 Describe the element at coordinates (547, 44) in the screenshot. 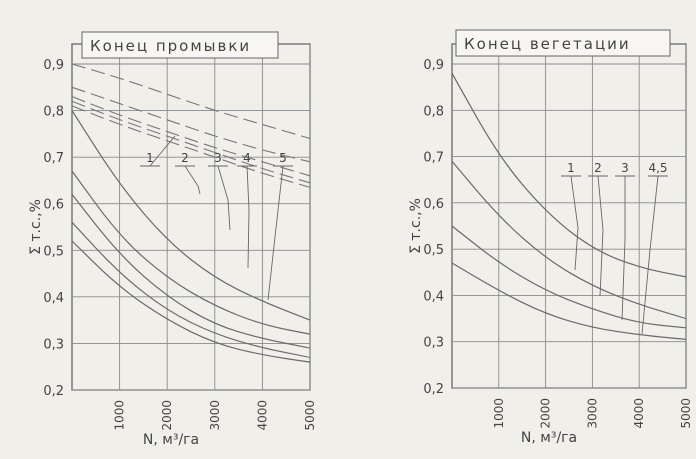

I see `chart-title: Конец вегетации` at that location.